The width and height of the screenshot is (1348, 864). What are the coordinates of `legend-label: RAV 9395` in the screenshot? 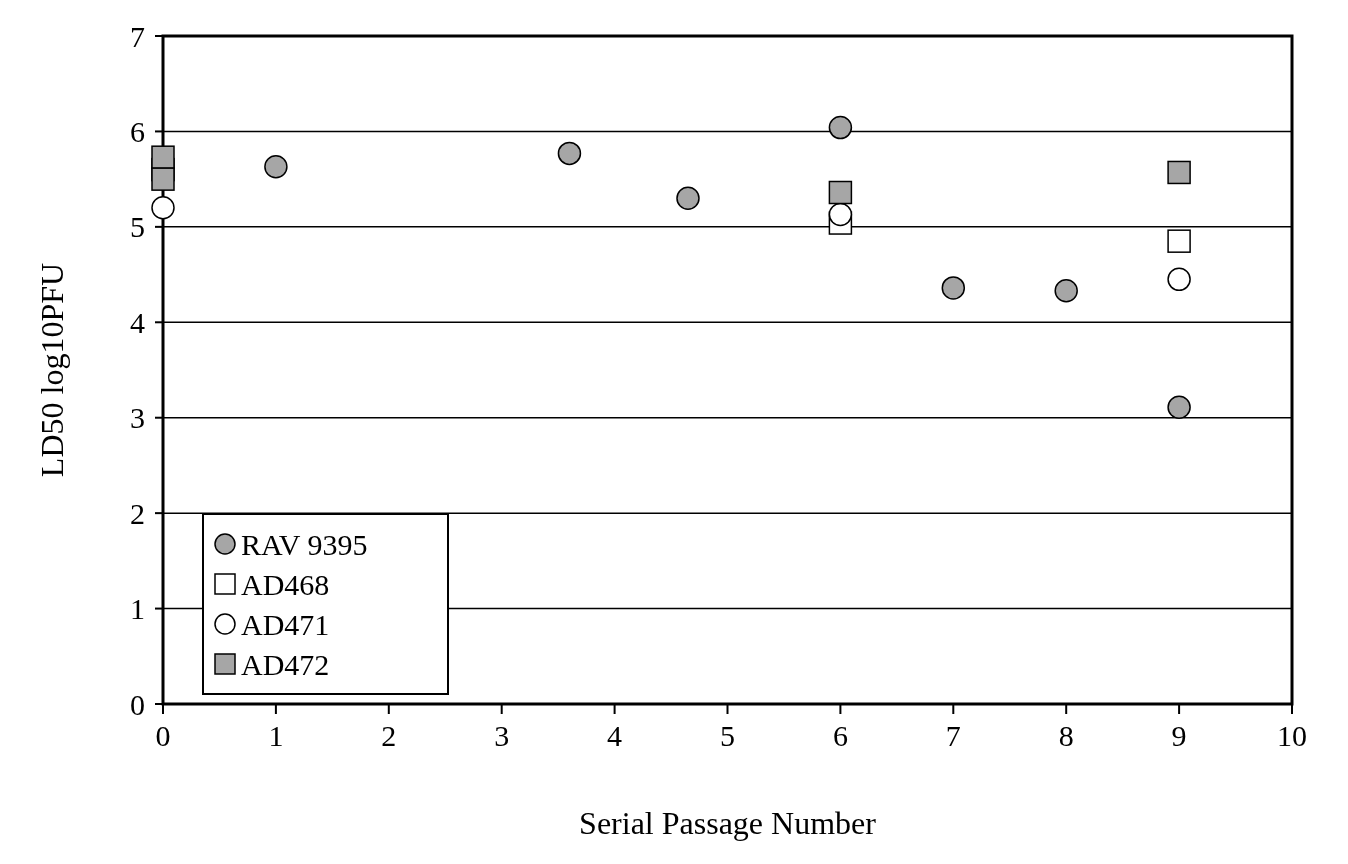 It's located at (304, 544).